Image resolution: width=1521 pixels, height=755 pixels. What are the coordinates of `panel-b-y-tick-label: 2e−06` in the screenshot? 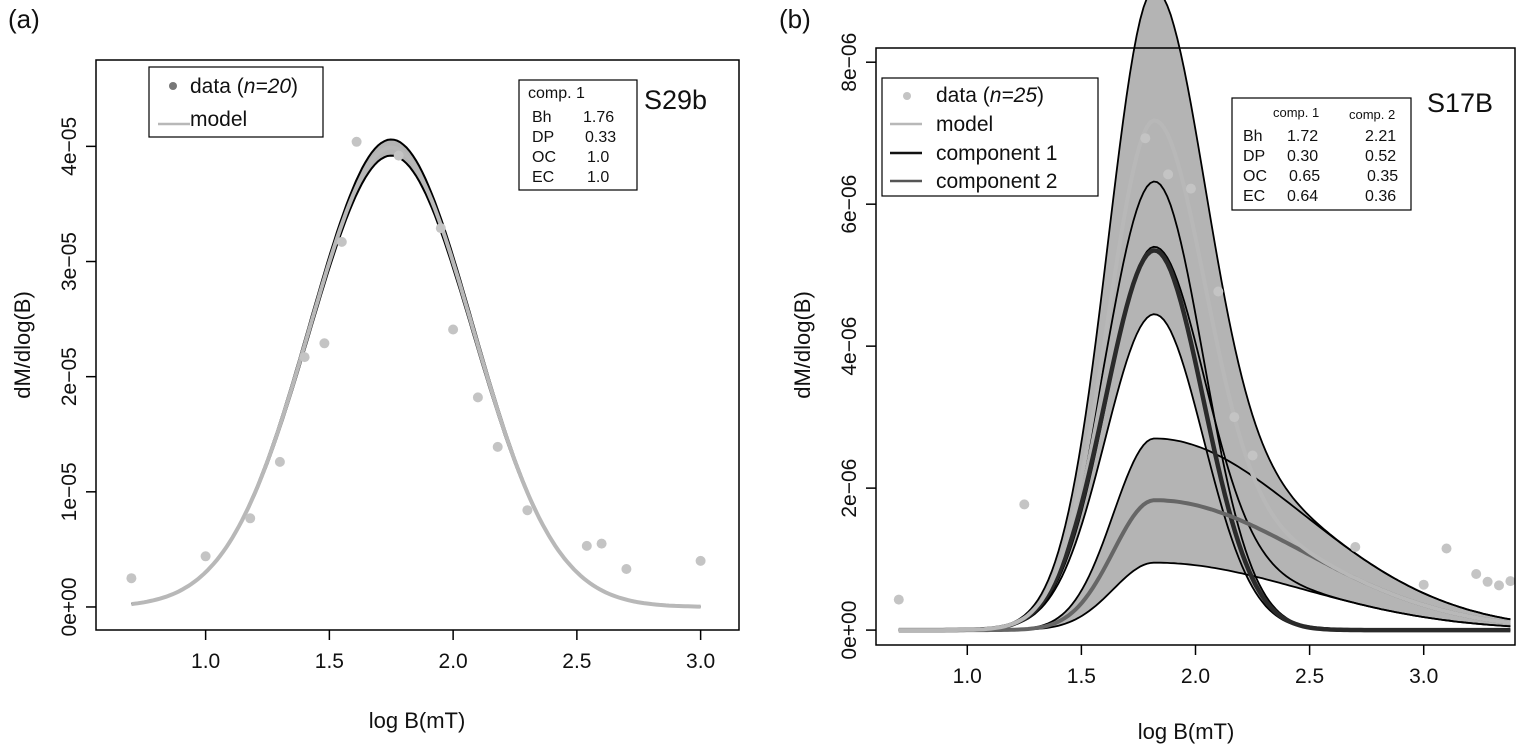 It's located at (849, 488).